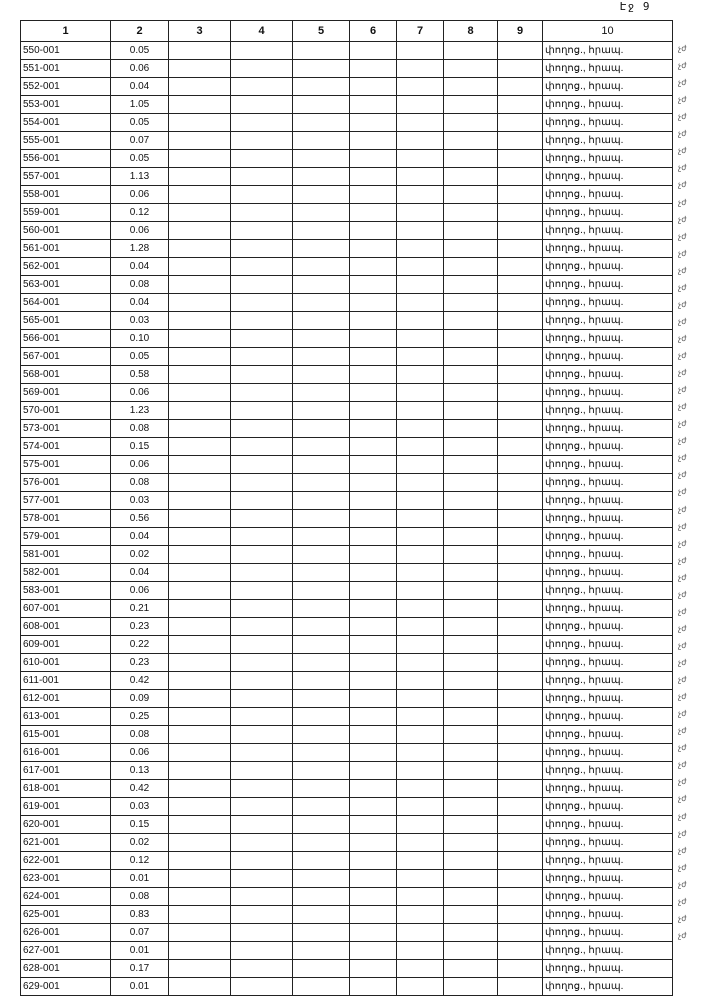  Describe the element at coordinates (139, 500) in the screenshot. I see `area-value: 0.03` at that location.